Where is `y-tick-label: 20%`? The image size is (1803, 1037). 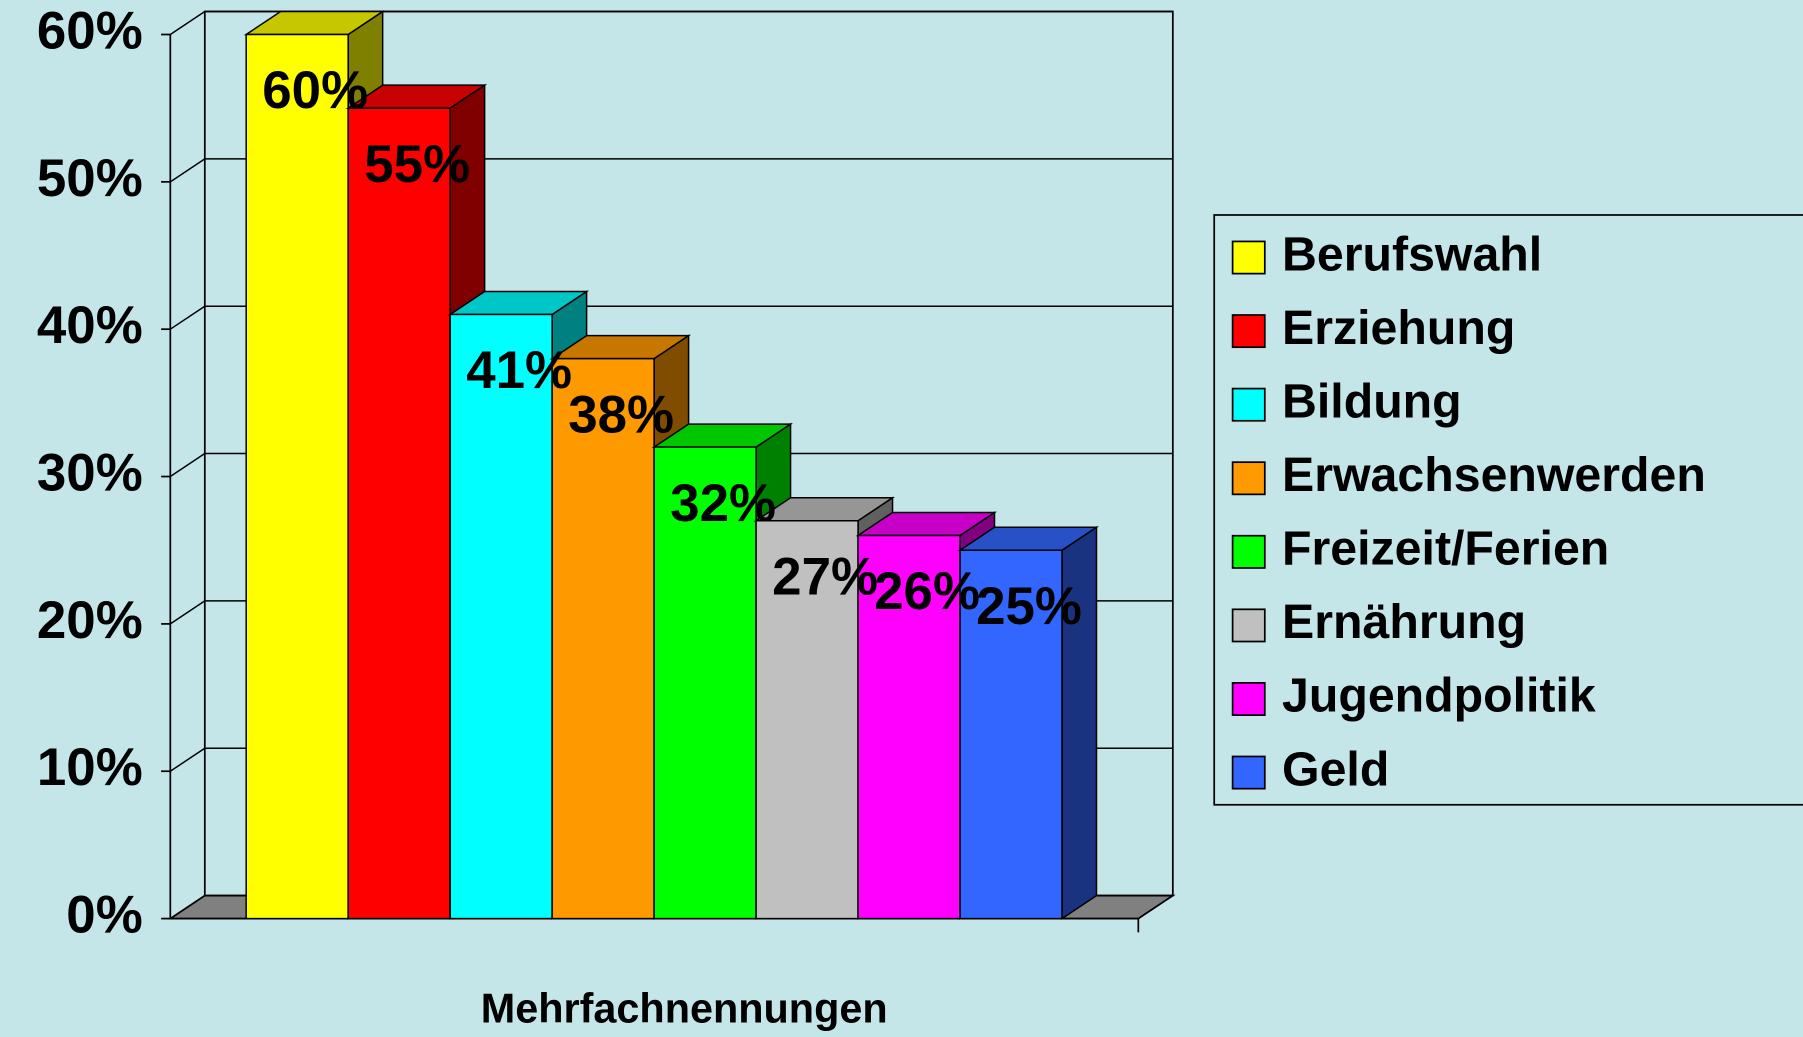 y-tick-label: 20% is located at coordinates (90, 620).